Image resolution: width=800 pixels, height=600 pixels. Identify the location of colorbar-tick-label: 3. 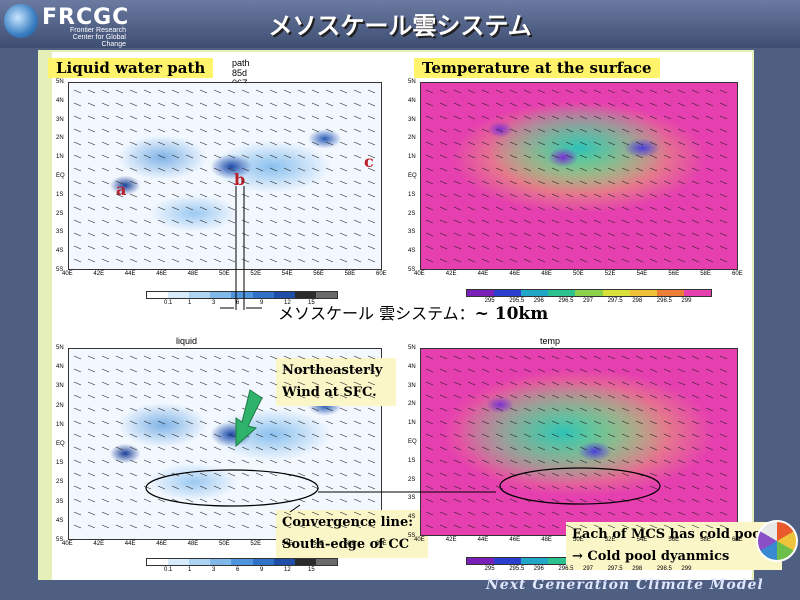
(214, 570).